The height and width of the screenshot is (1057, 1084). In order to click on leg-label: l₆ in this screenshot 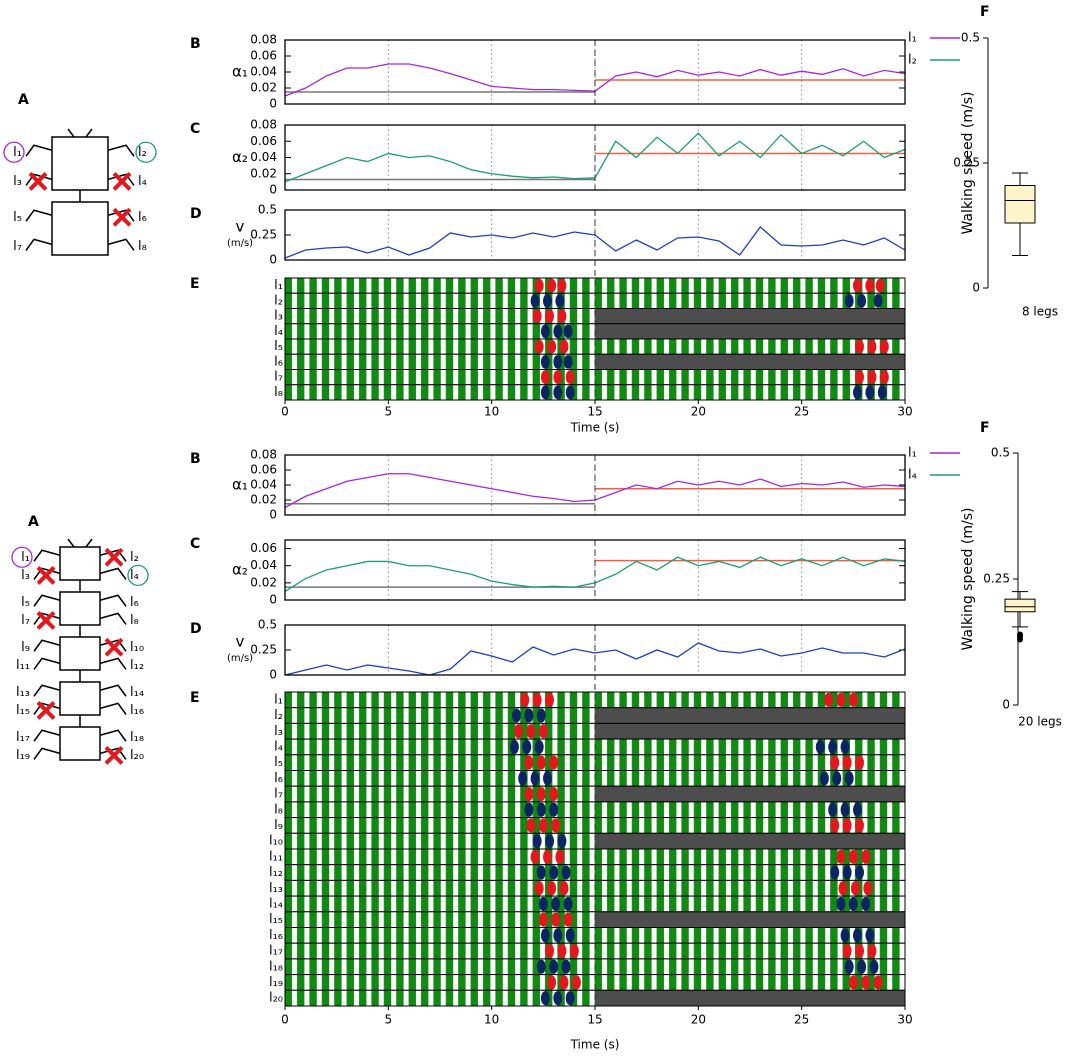, I will do `click(142, 217)`.